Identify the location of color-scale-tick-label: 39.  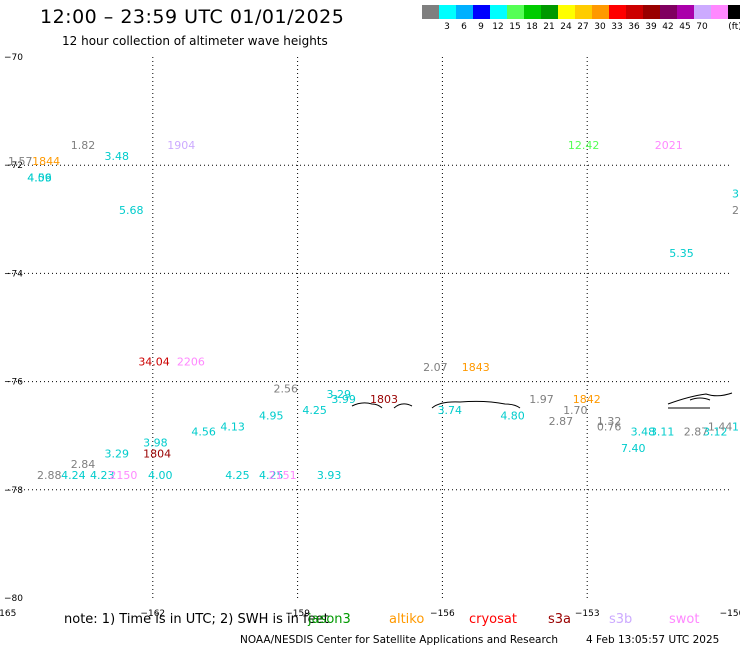
(651, 27).